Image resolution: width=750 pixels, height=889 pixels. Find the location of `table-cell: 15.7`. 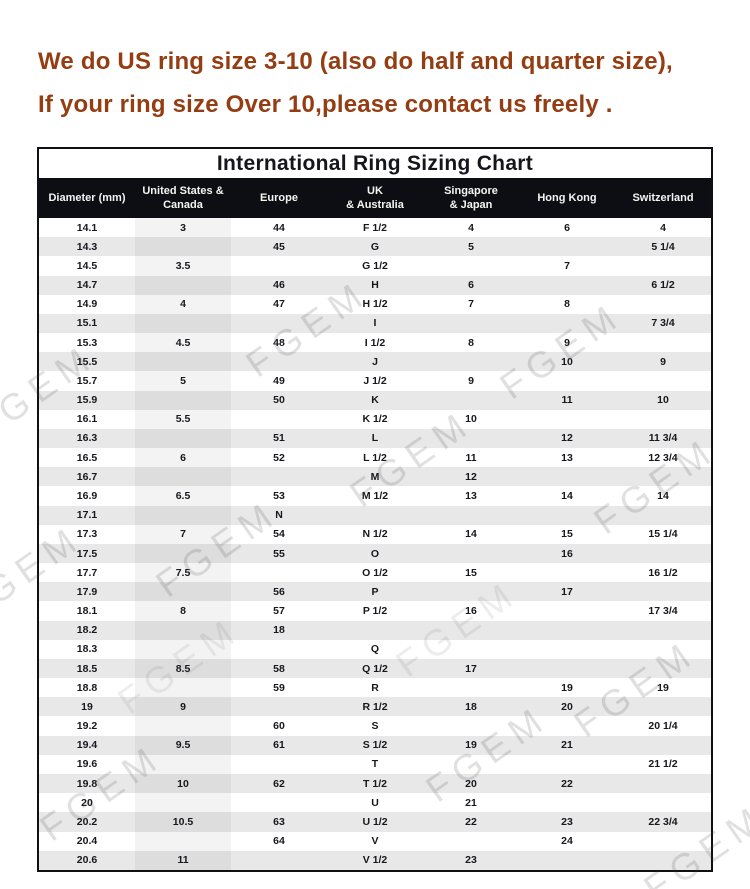

table-cell: 15.7 is located at coordinates (87, 380).